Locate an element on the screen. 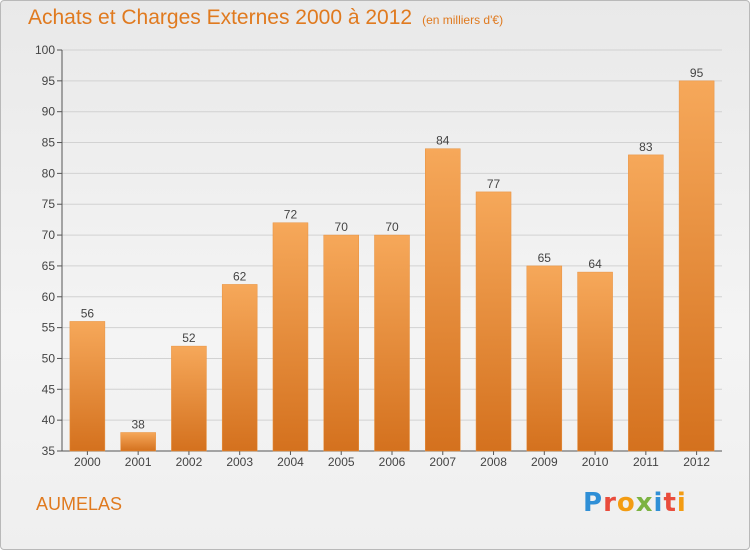 The width and height of the screenshot is (750, 550). y-tick-label: 90 is located at coordinates (49, 112).